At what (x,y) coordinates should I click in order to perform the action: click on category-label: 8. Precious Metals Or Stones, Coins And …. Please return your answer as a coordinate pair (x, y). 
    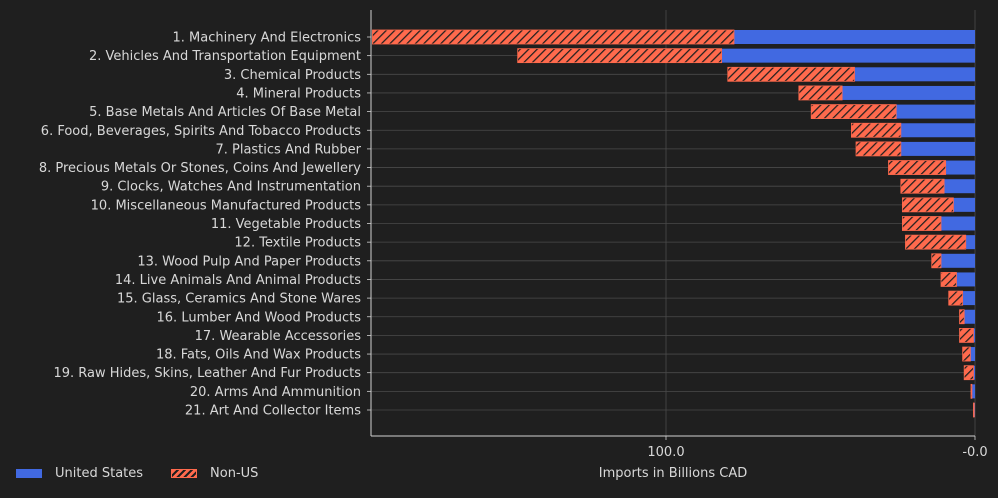
    Looking at the image, I should click on (200, 168).